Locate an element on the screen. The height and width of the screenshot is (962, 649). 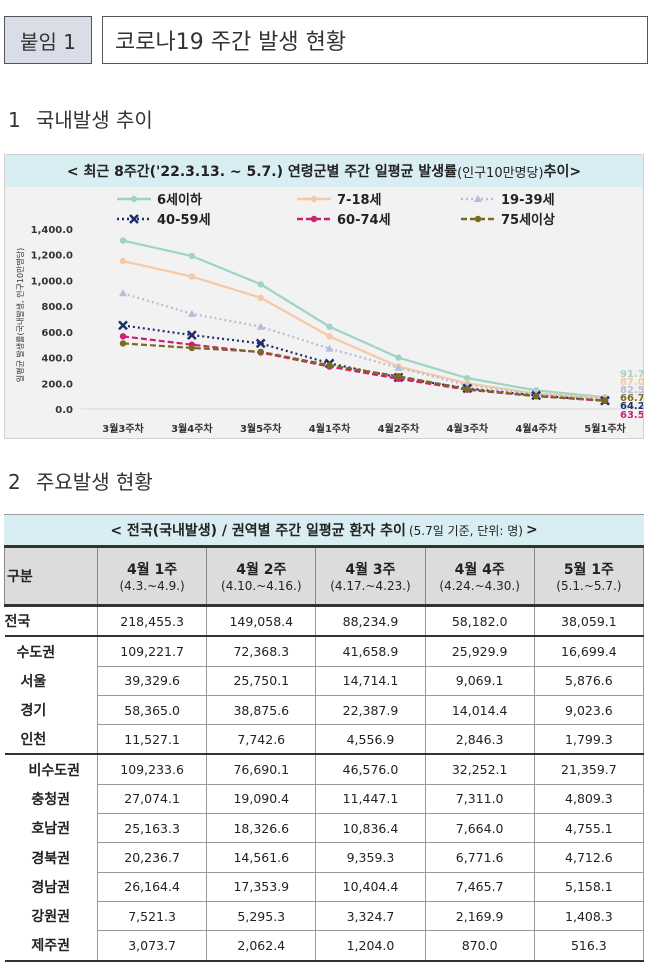
row-label: 충청권 is located at coordinates (51, 799).